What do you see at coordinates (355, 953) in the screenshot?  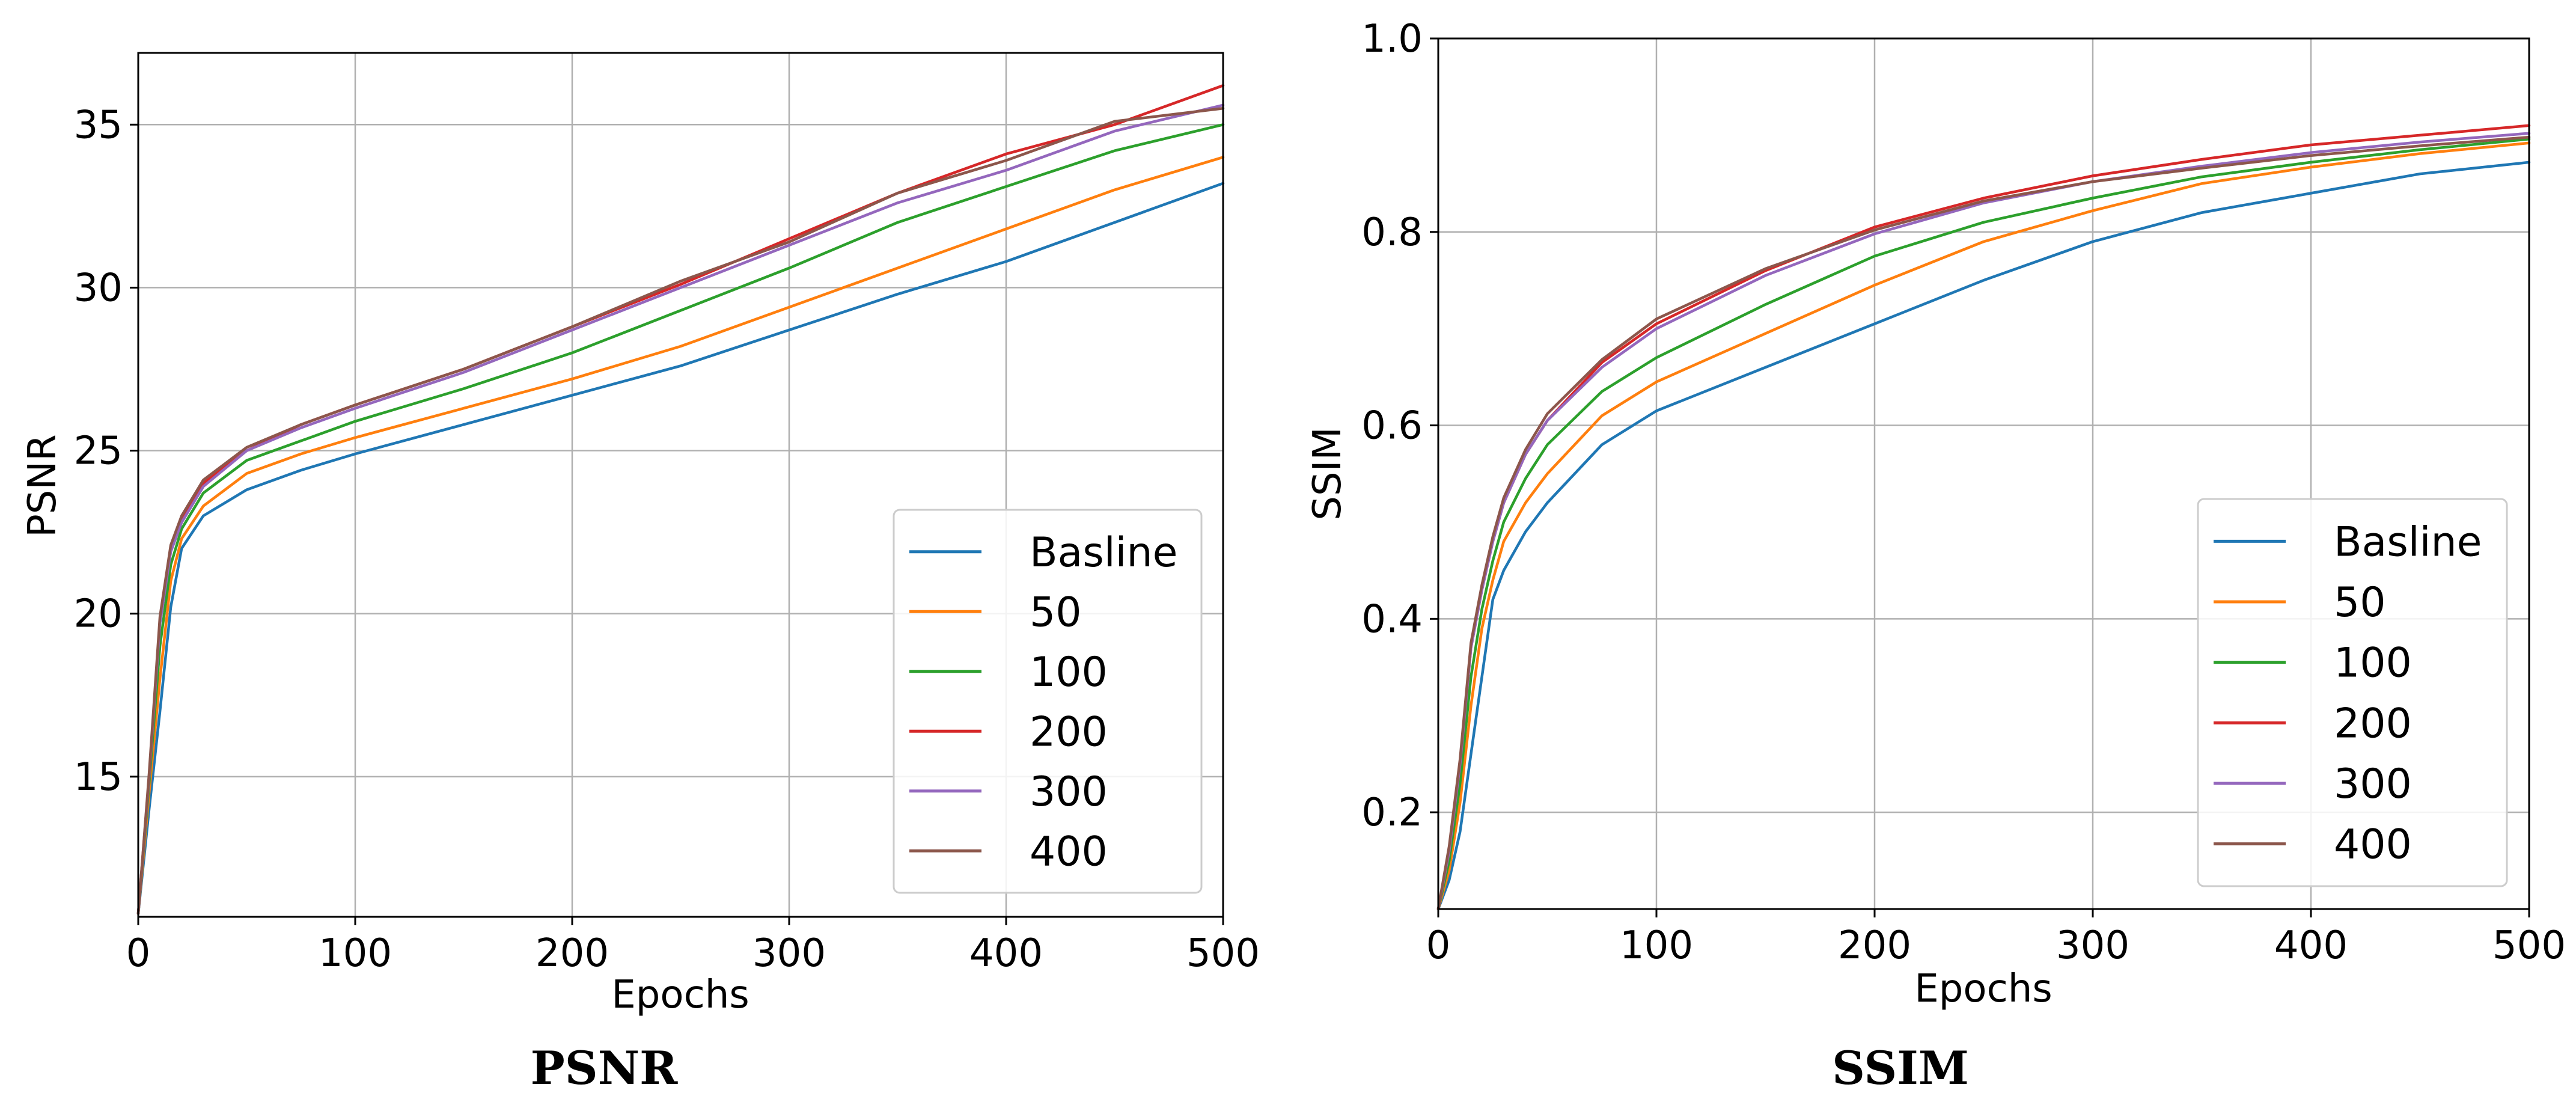 I see `psnr-x-tick-label: 100` at bounding box center [355, 953].